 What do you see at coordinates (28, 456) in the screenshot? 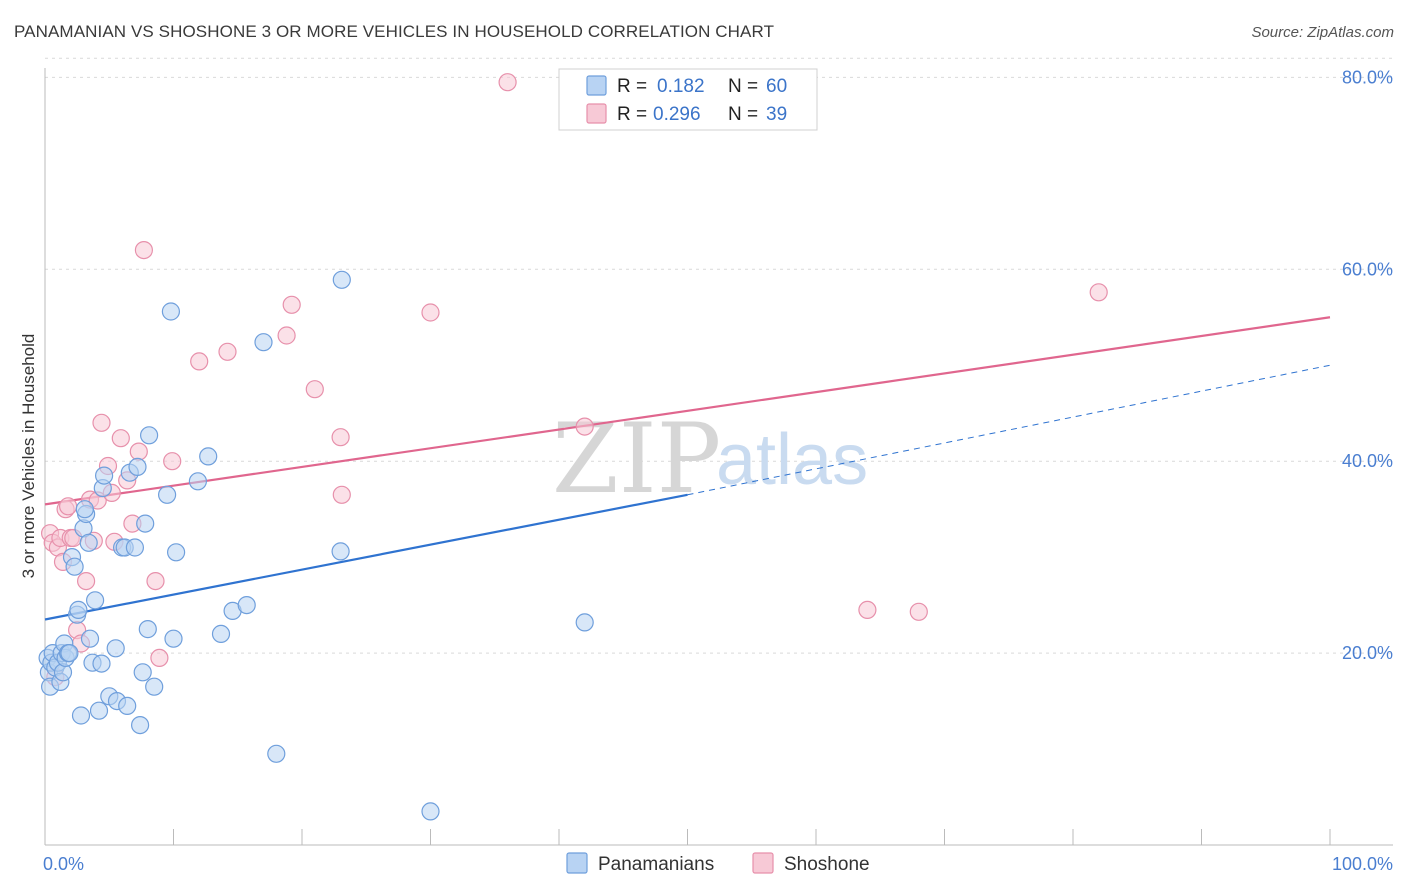
I see `y-axis-title: 3 or more Vehicles in Household` at bounding box center [28, 456].